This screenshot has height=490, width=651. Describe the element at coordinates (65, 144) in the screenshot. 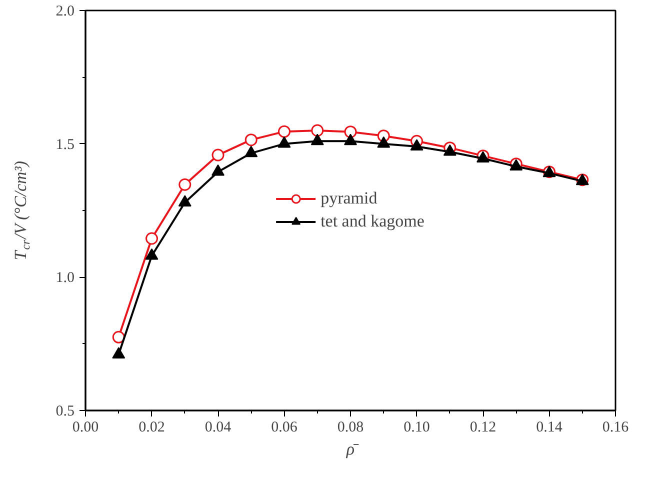

I see `y-tick-label: 1.5` at that location.